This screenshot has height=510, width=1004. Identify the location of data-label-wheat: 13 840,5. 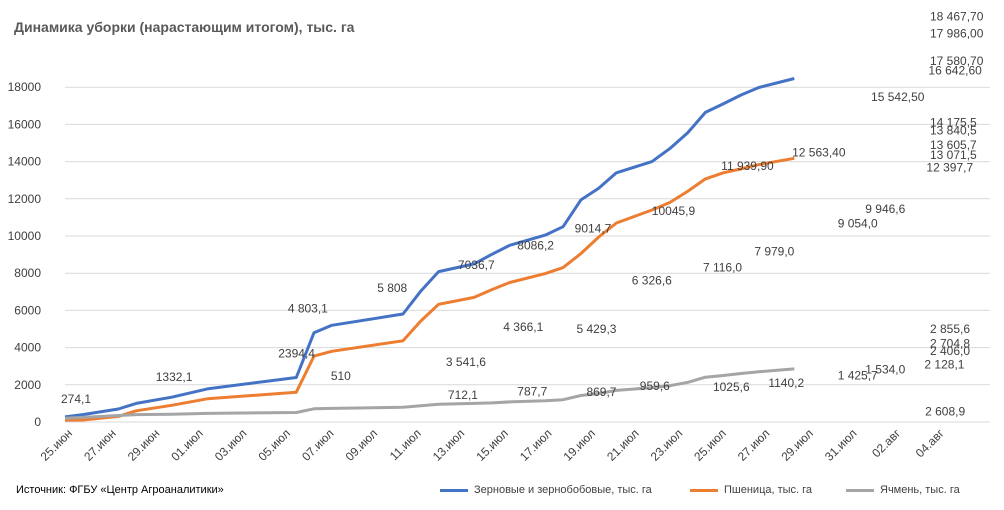
(953, 131).